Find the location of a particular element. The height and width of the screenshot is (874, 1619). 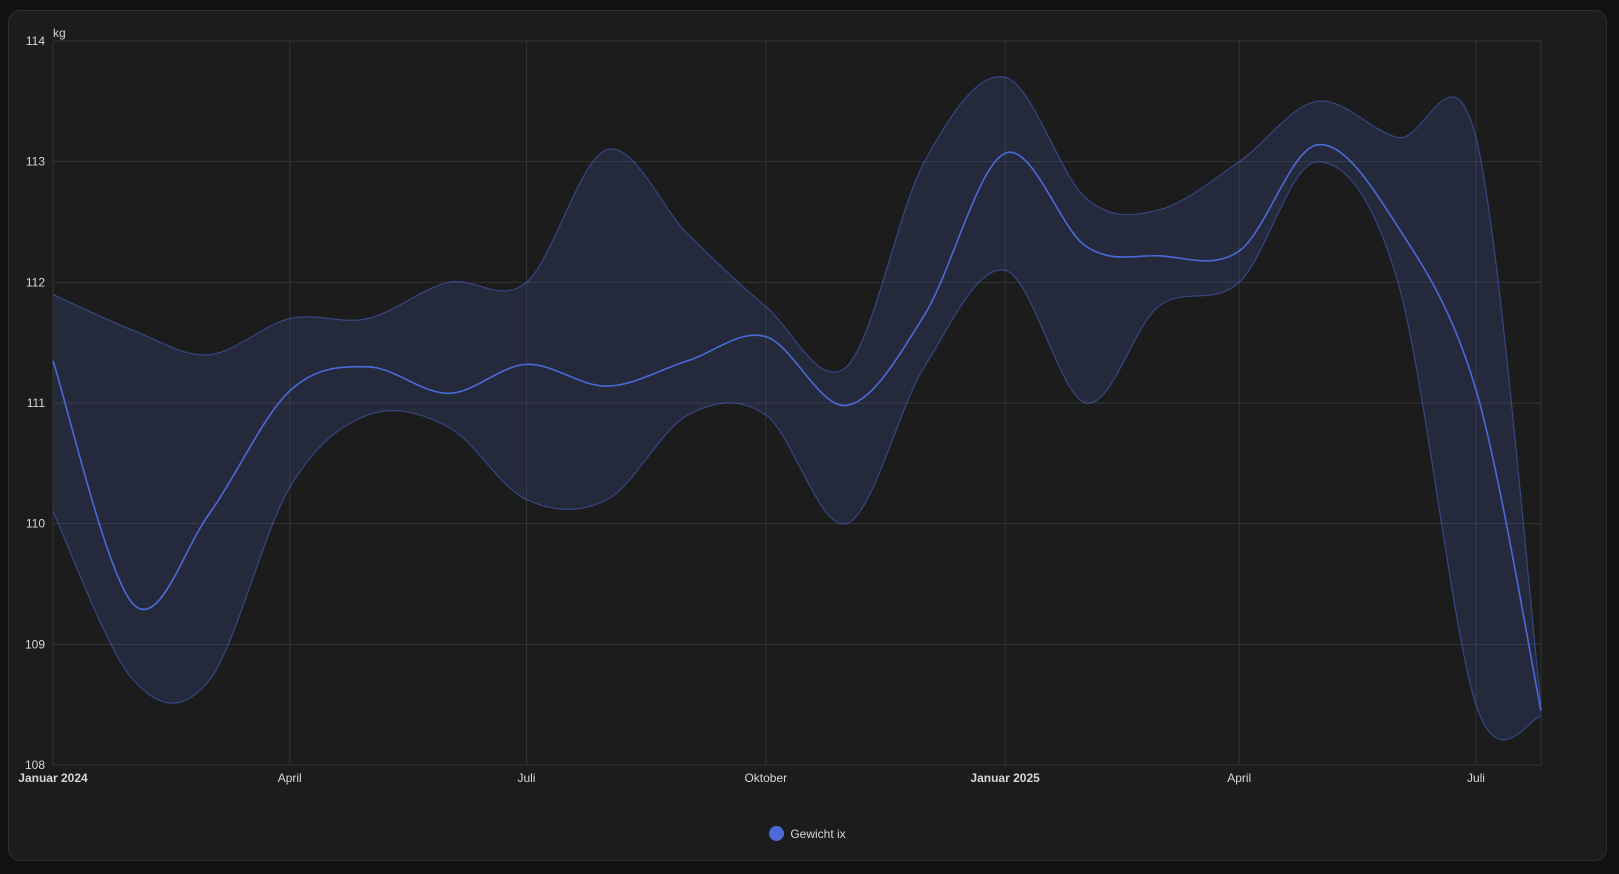

y-tick-label: 111 is located at coordinates (36, 403).